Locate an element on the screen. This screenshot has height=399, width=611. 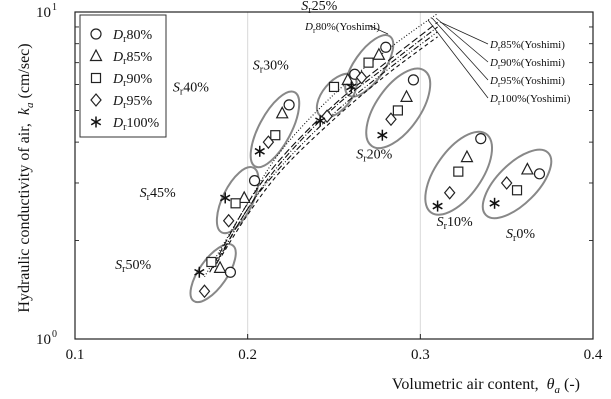
x-axis-ticks: 0.1 0.2 0.3 0.4 is located at coordinates (334, 348).